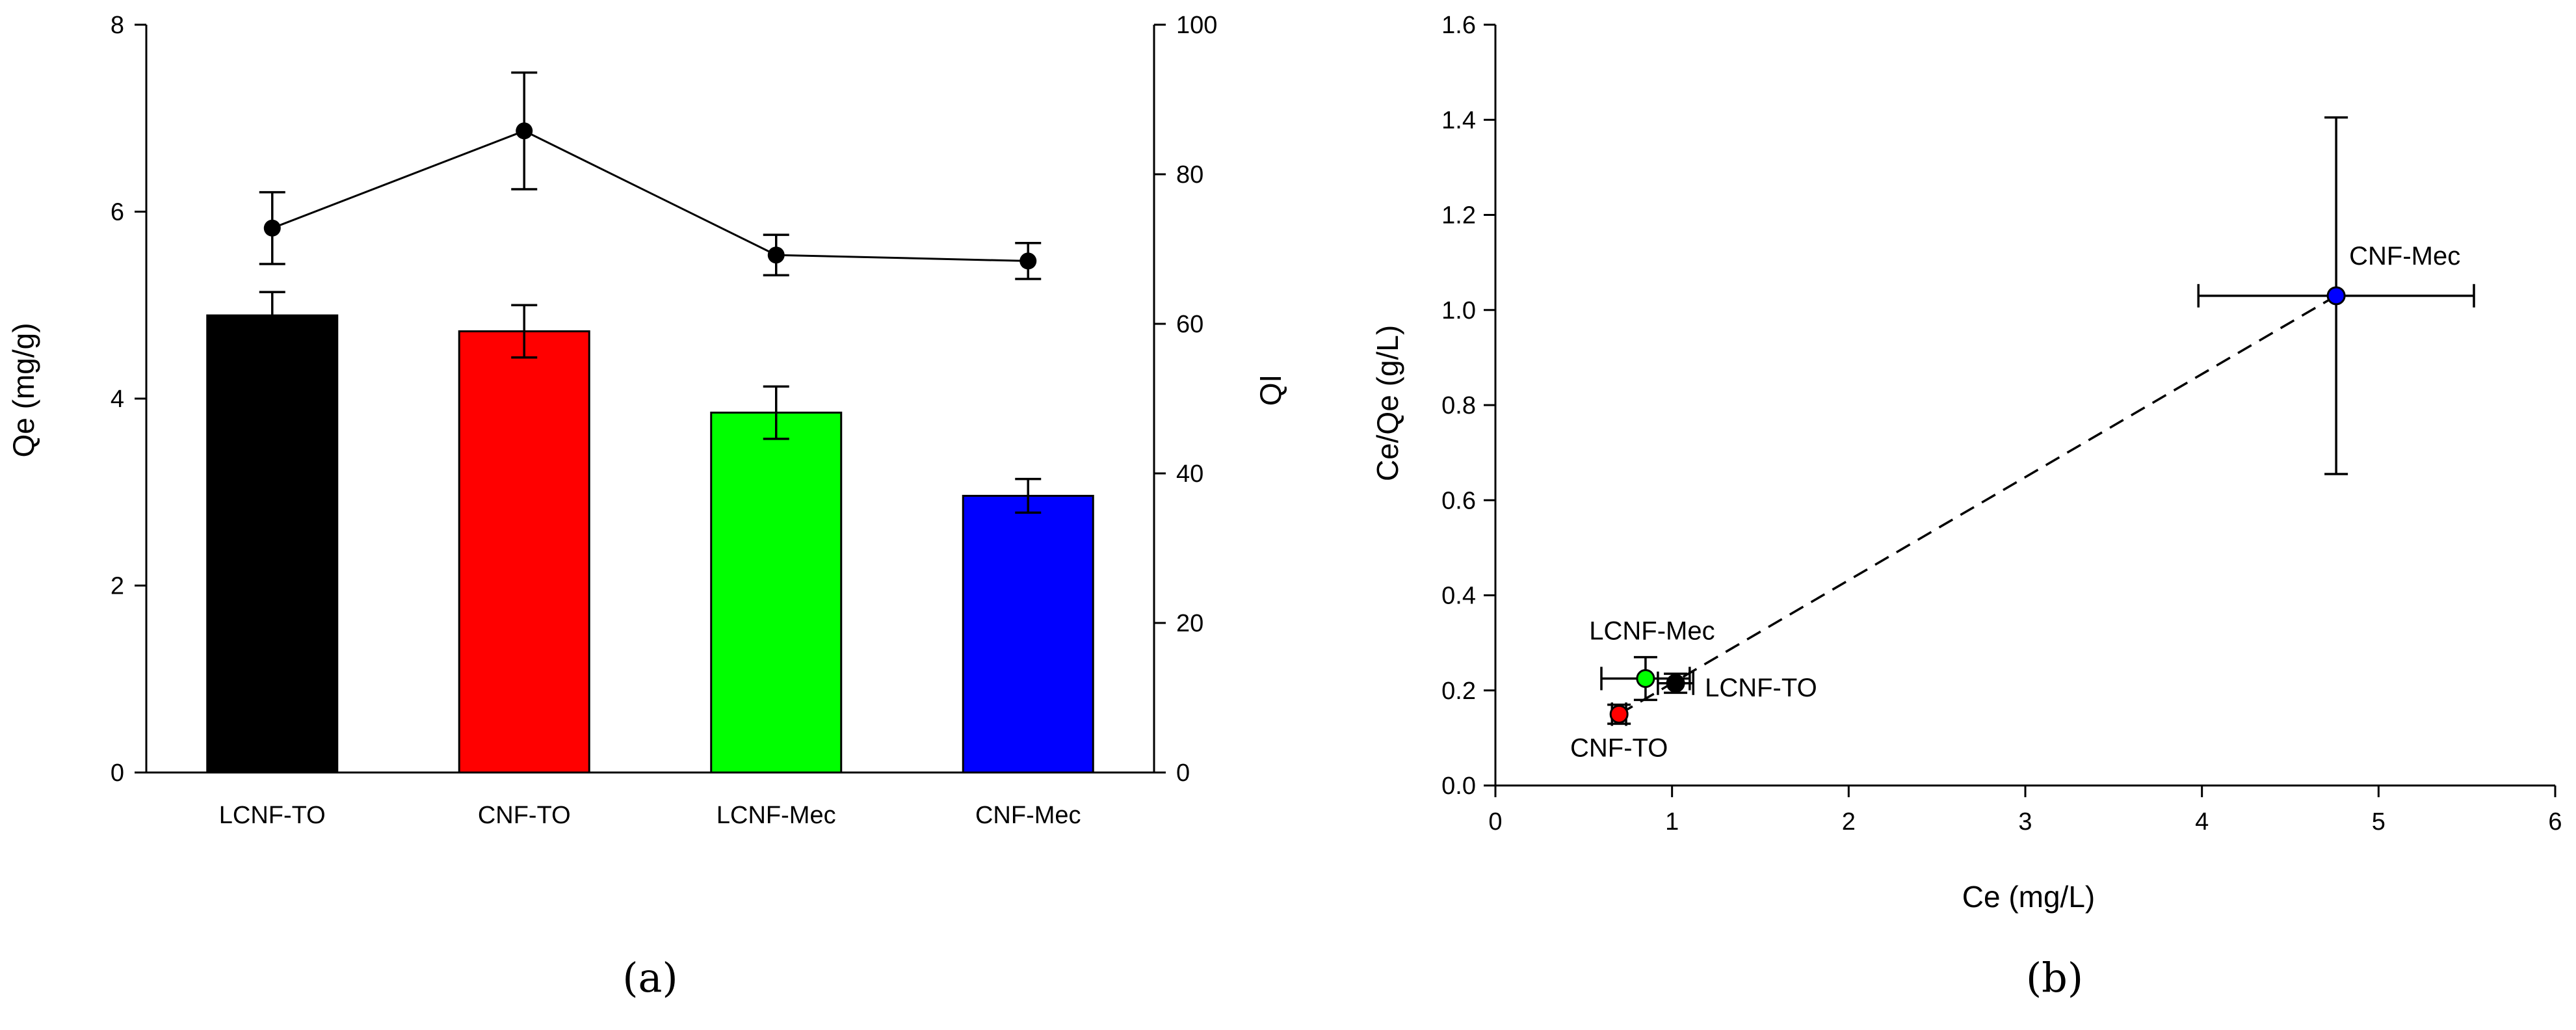 This screenshot has width=2576, height=1030. Describe the element at coordinates (117, 586) in the screenshot. I see `chart-a-y-tick-label: 2` at that location.